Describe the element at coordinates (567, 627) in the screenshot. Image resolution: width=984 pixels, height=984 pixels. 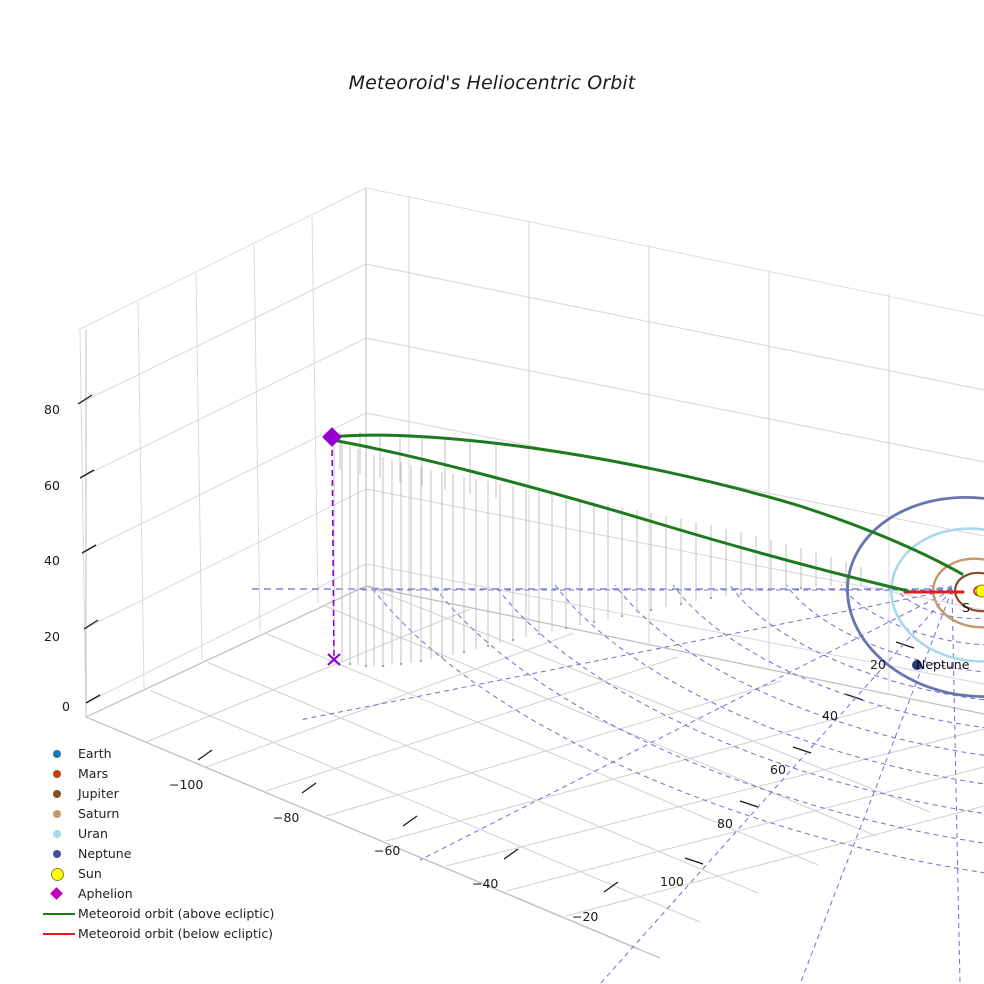
I see `orbit-stem-endpoints` at that location.